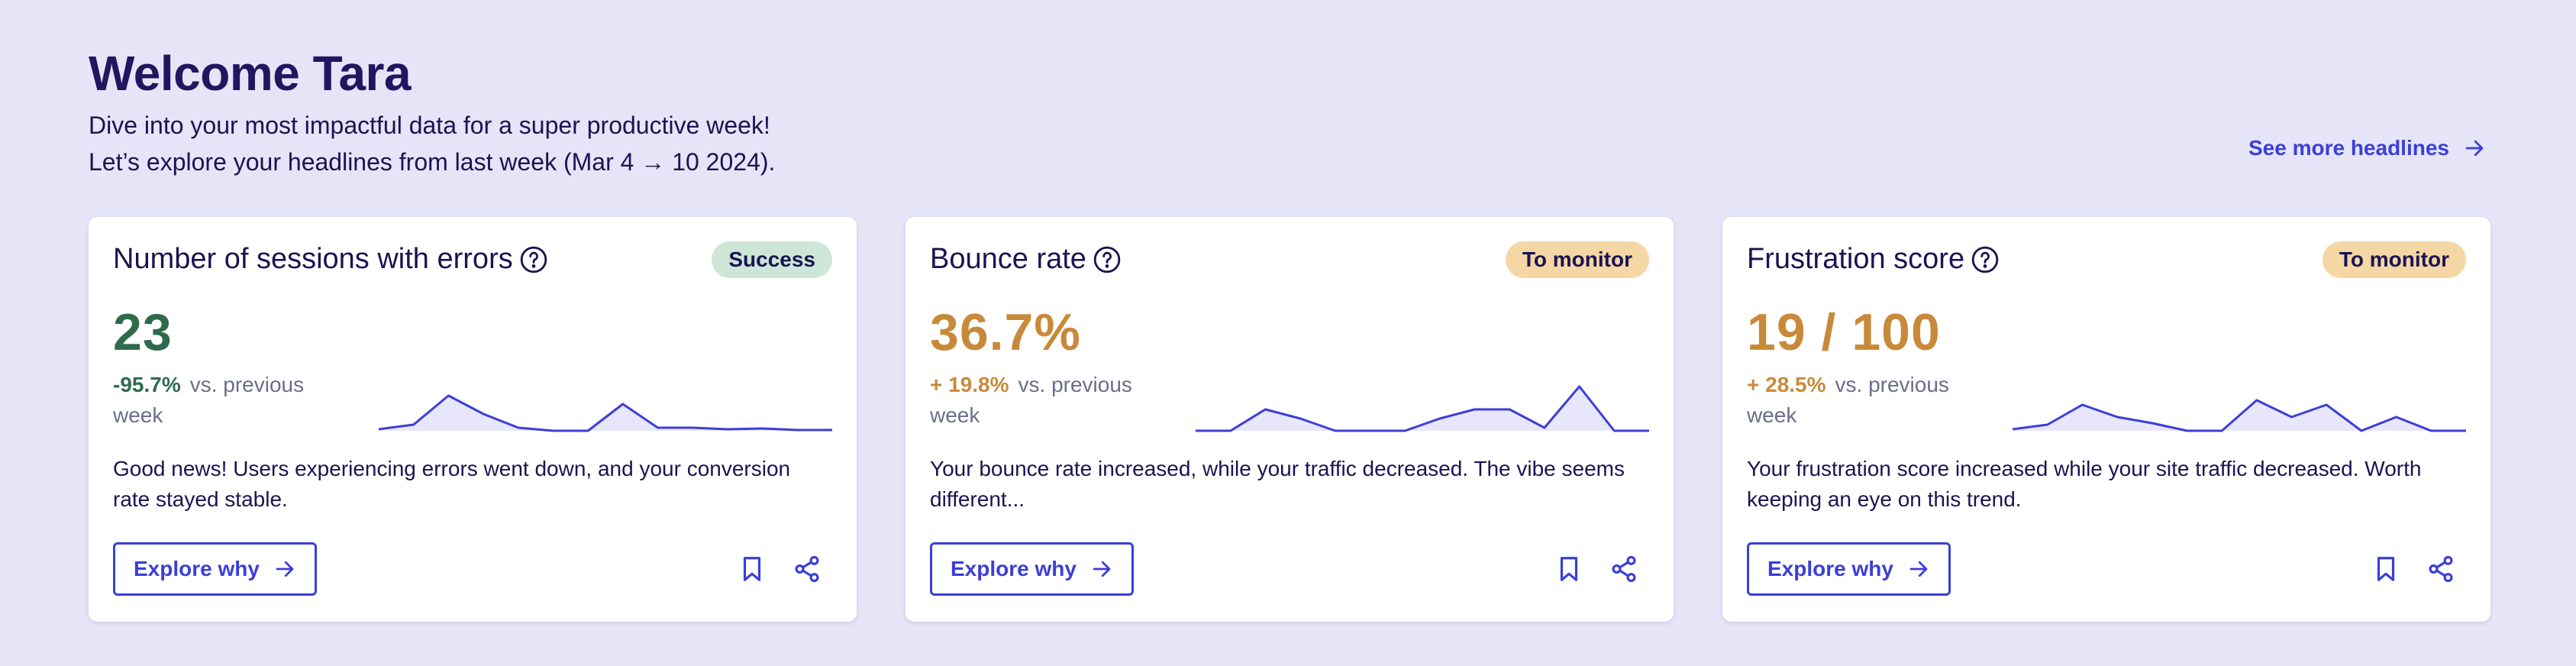  I want to click on card-title: Bounce rate, so click(1008, 259).